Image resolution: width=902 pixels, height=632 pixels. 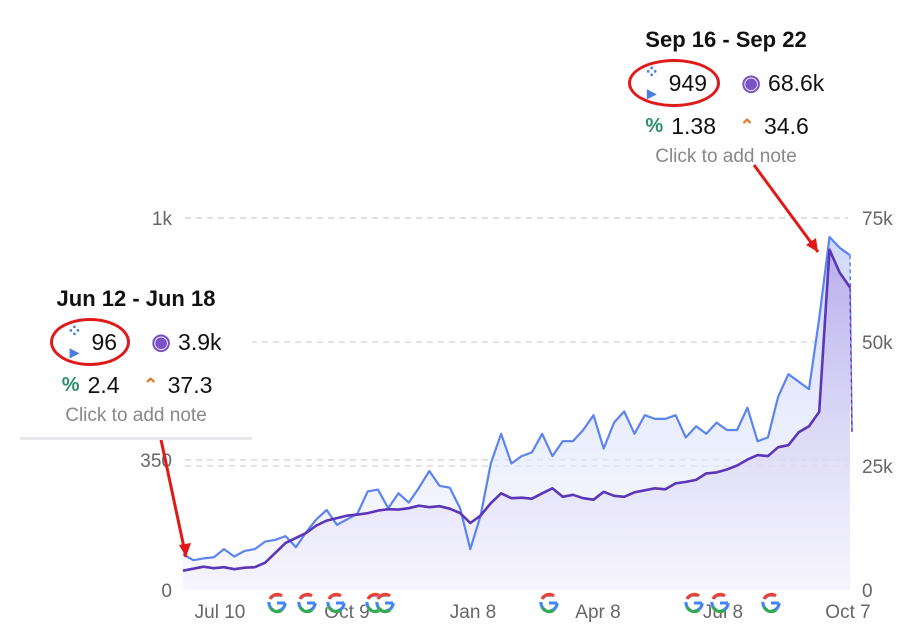 I want to click on position-stat: ⌃ 34.6, so click(x=772, y=126).